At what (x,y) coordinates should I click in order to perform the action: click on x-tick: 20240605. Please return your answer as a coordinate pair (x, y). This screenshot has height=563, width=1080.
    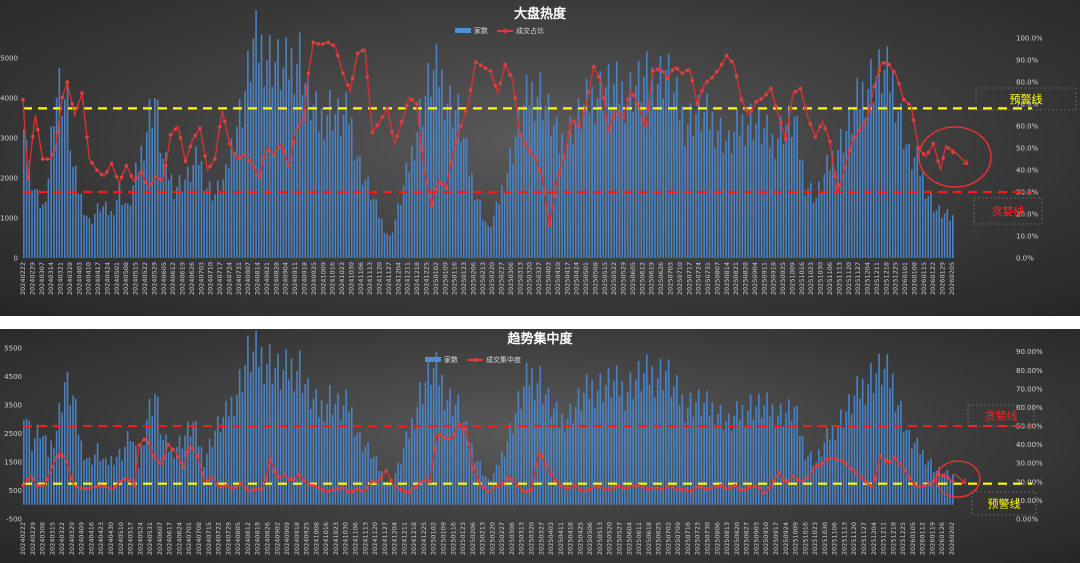
    Looking at the image, I should click on (164, 278).